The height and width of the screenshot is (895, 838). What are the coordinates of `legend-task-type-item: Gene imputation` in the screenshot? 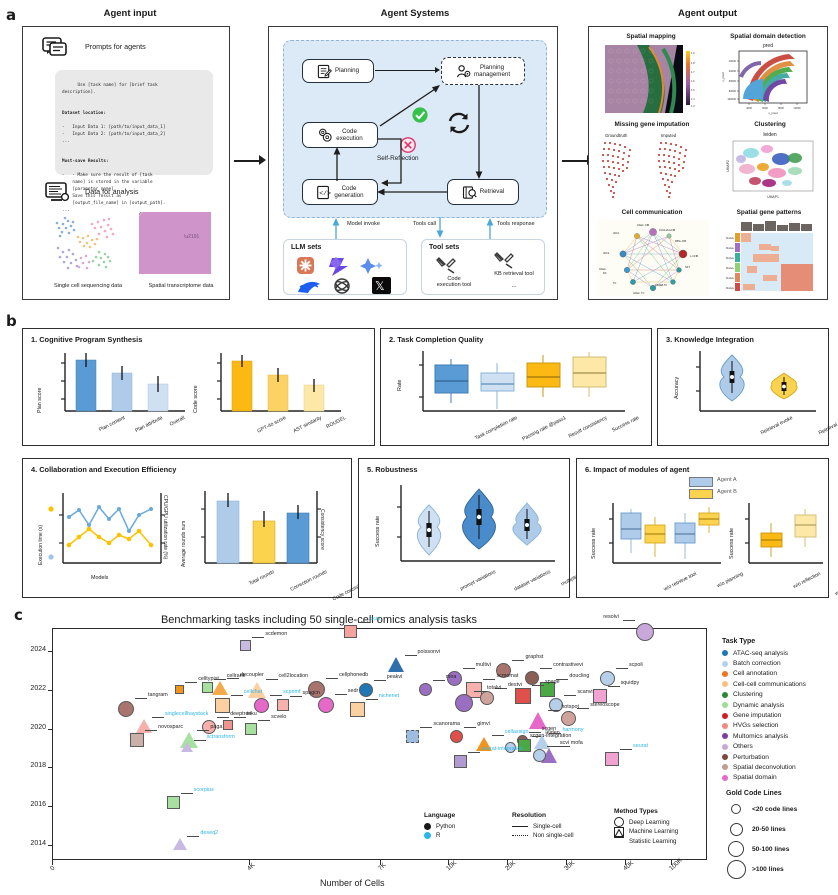 It's located at (764, 715).